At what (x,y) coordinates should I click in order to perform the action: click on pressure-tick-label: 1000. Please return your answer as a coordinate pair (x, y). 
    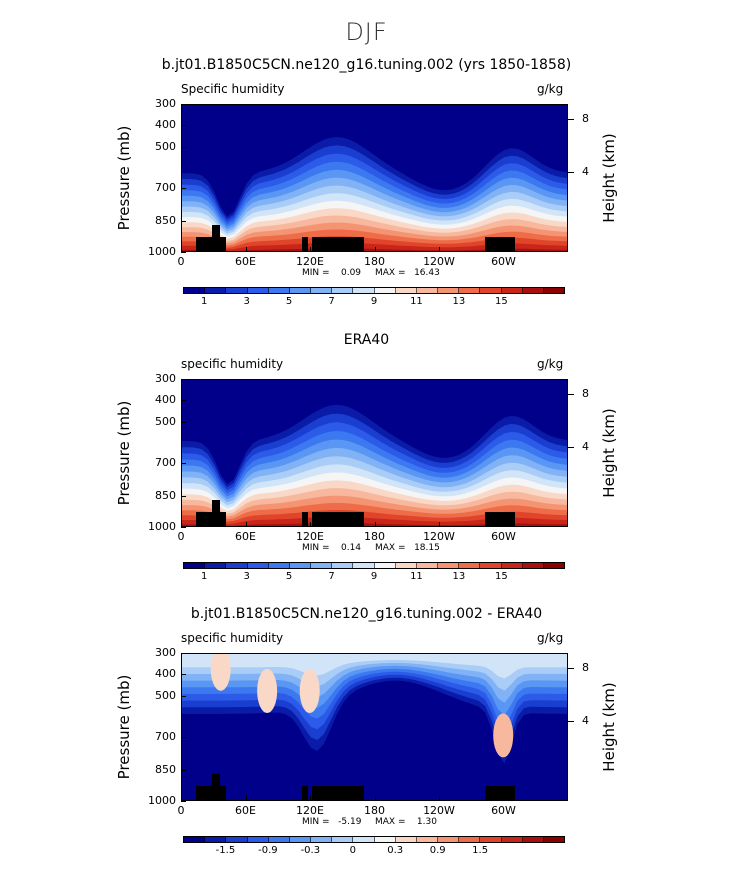
    Looking at the image, I should click on (162, 251).